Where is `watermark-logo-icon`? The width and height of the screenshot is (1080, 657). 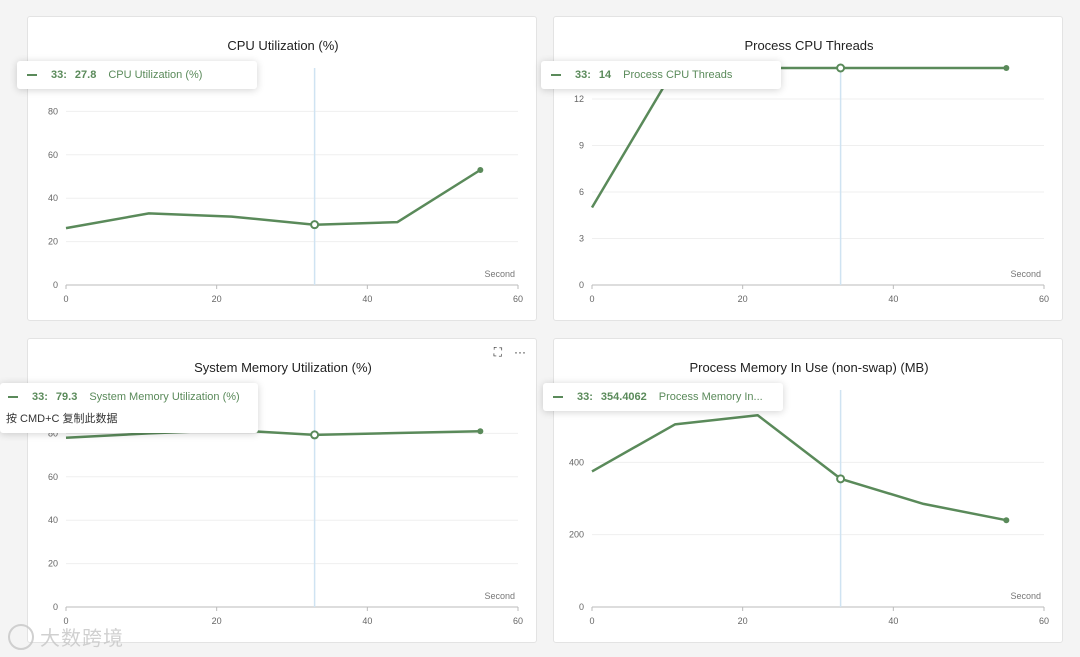
watermark-logo-icon is located at coordinates (21, 636).